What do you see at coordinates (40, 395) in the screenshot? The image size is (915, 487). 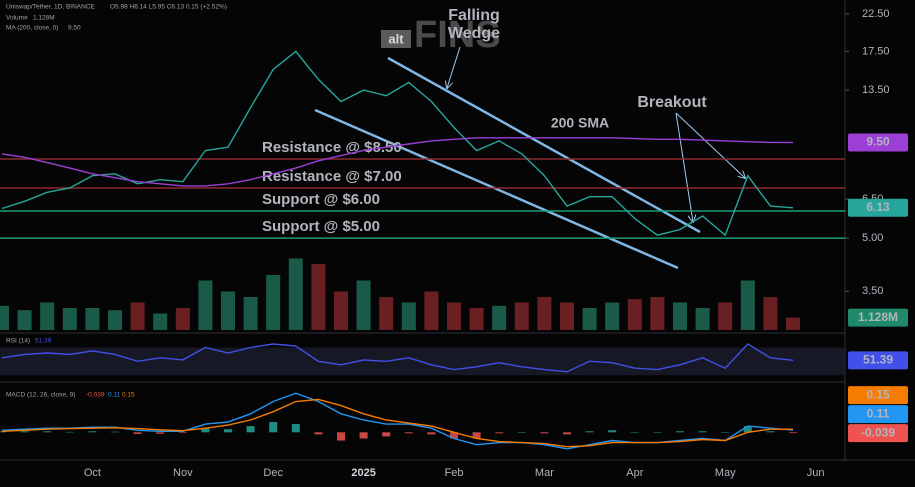 I see `macd-title: MACD (12, 26, close, 9)` at bounding box center [40, 395].